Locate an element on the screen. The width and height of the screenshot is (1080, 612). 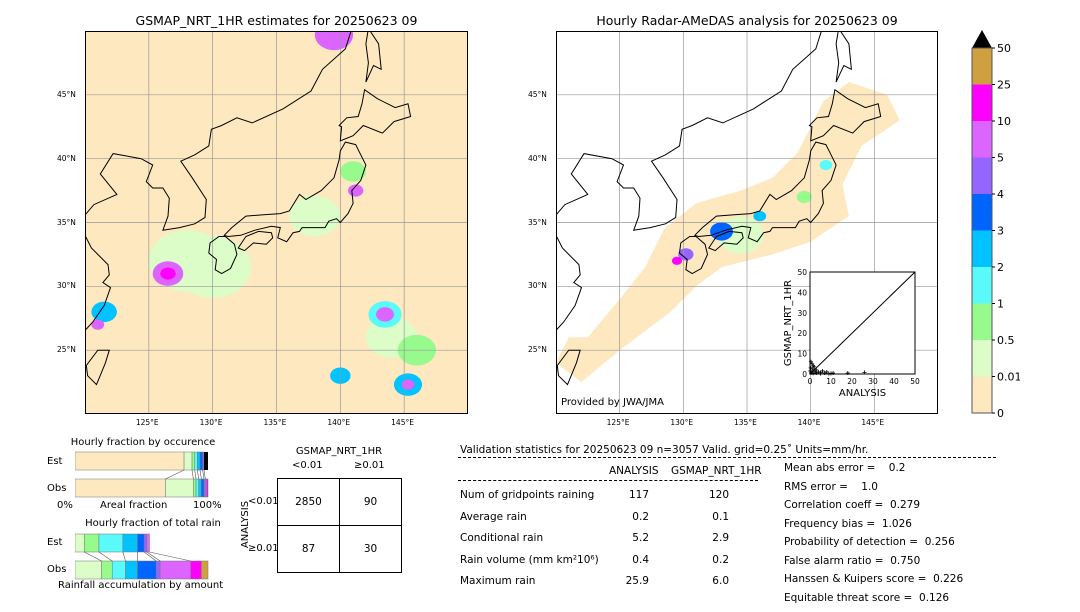
one-to-one-line is located at coordinates (862, 323).